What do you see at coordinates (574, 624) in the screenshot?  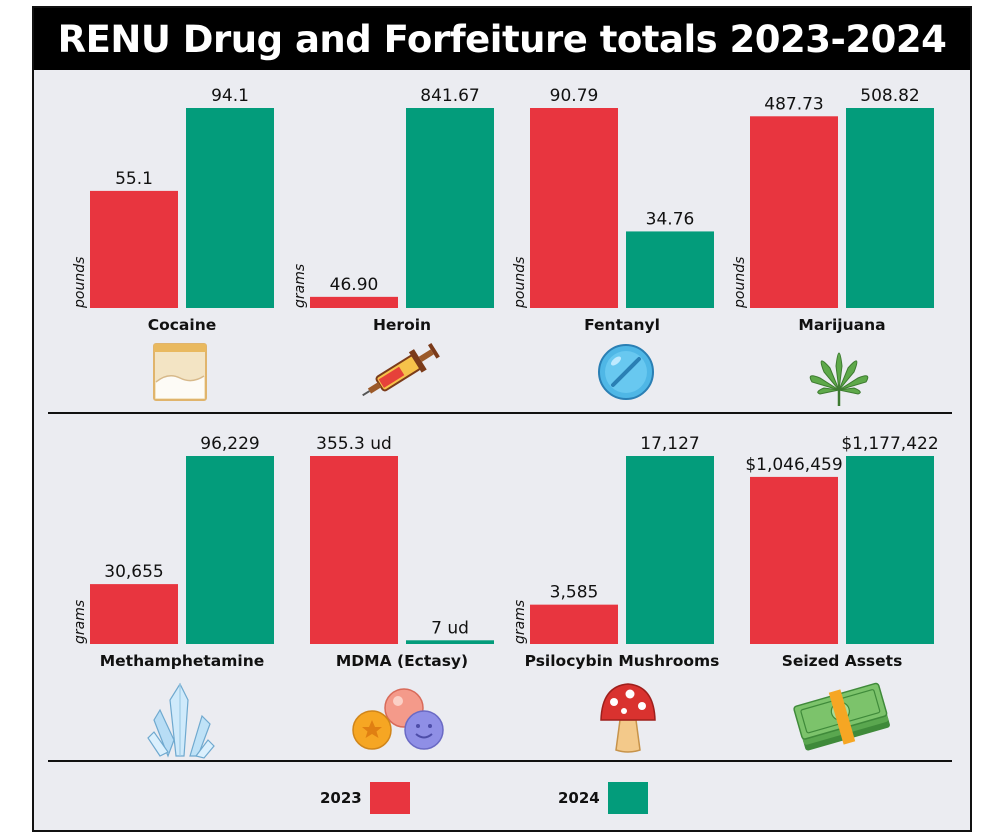 I see `bar-psilocybin-mushrooms-2023` at bounding box center [574, 624].